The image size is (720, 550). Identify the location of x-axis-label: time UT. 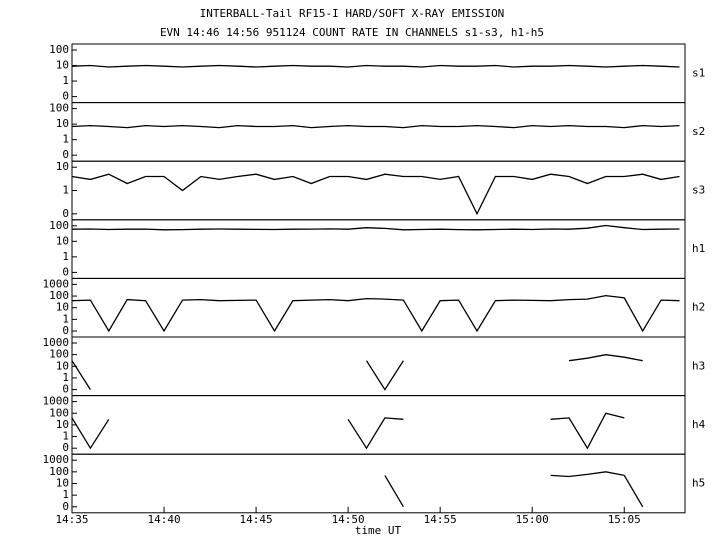
(378, 530).